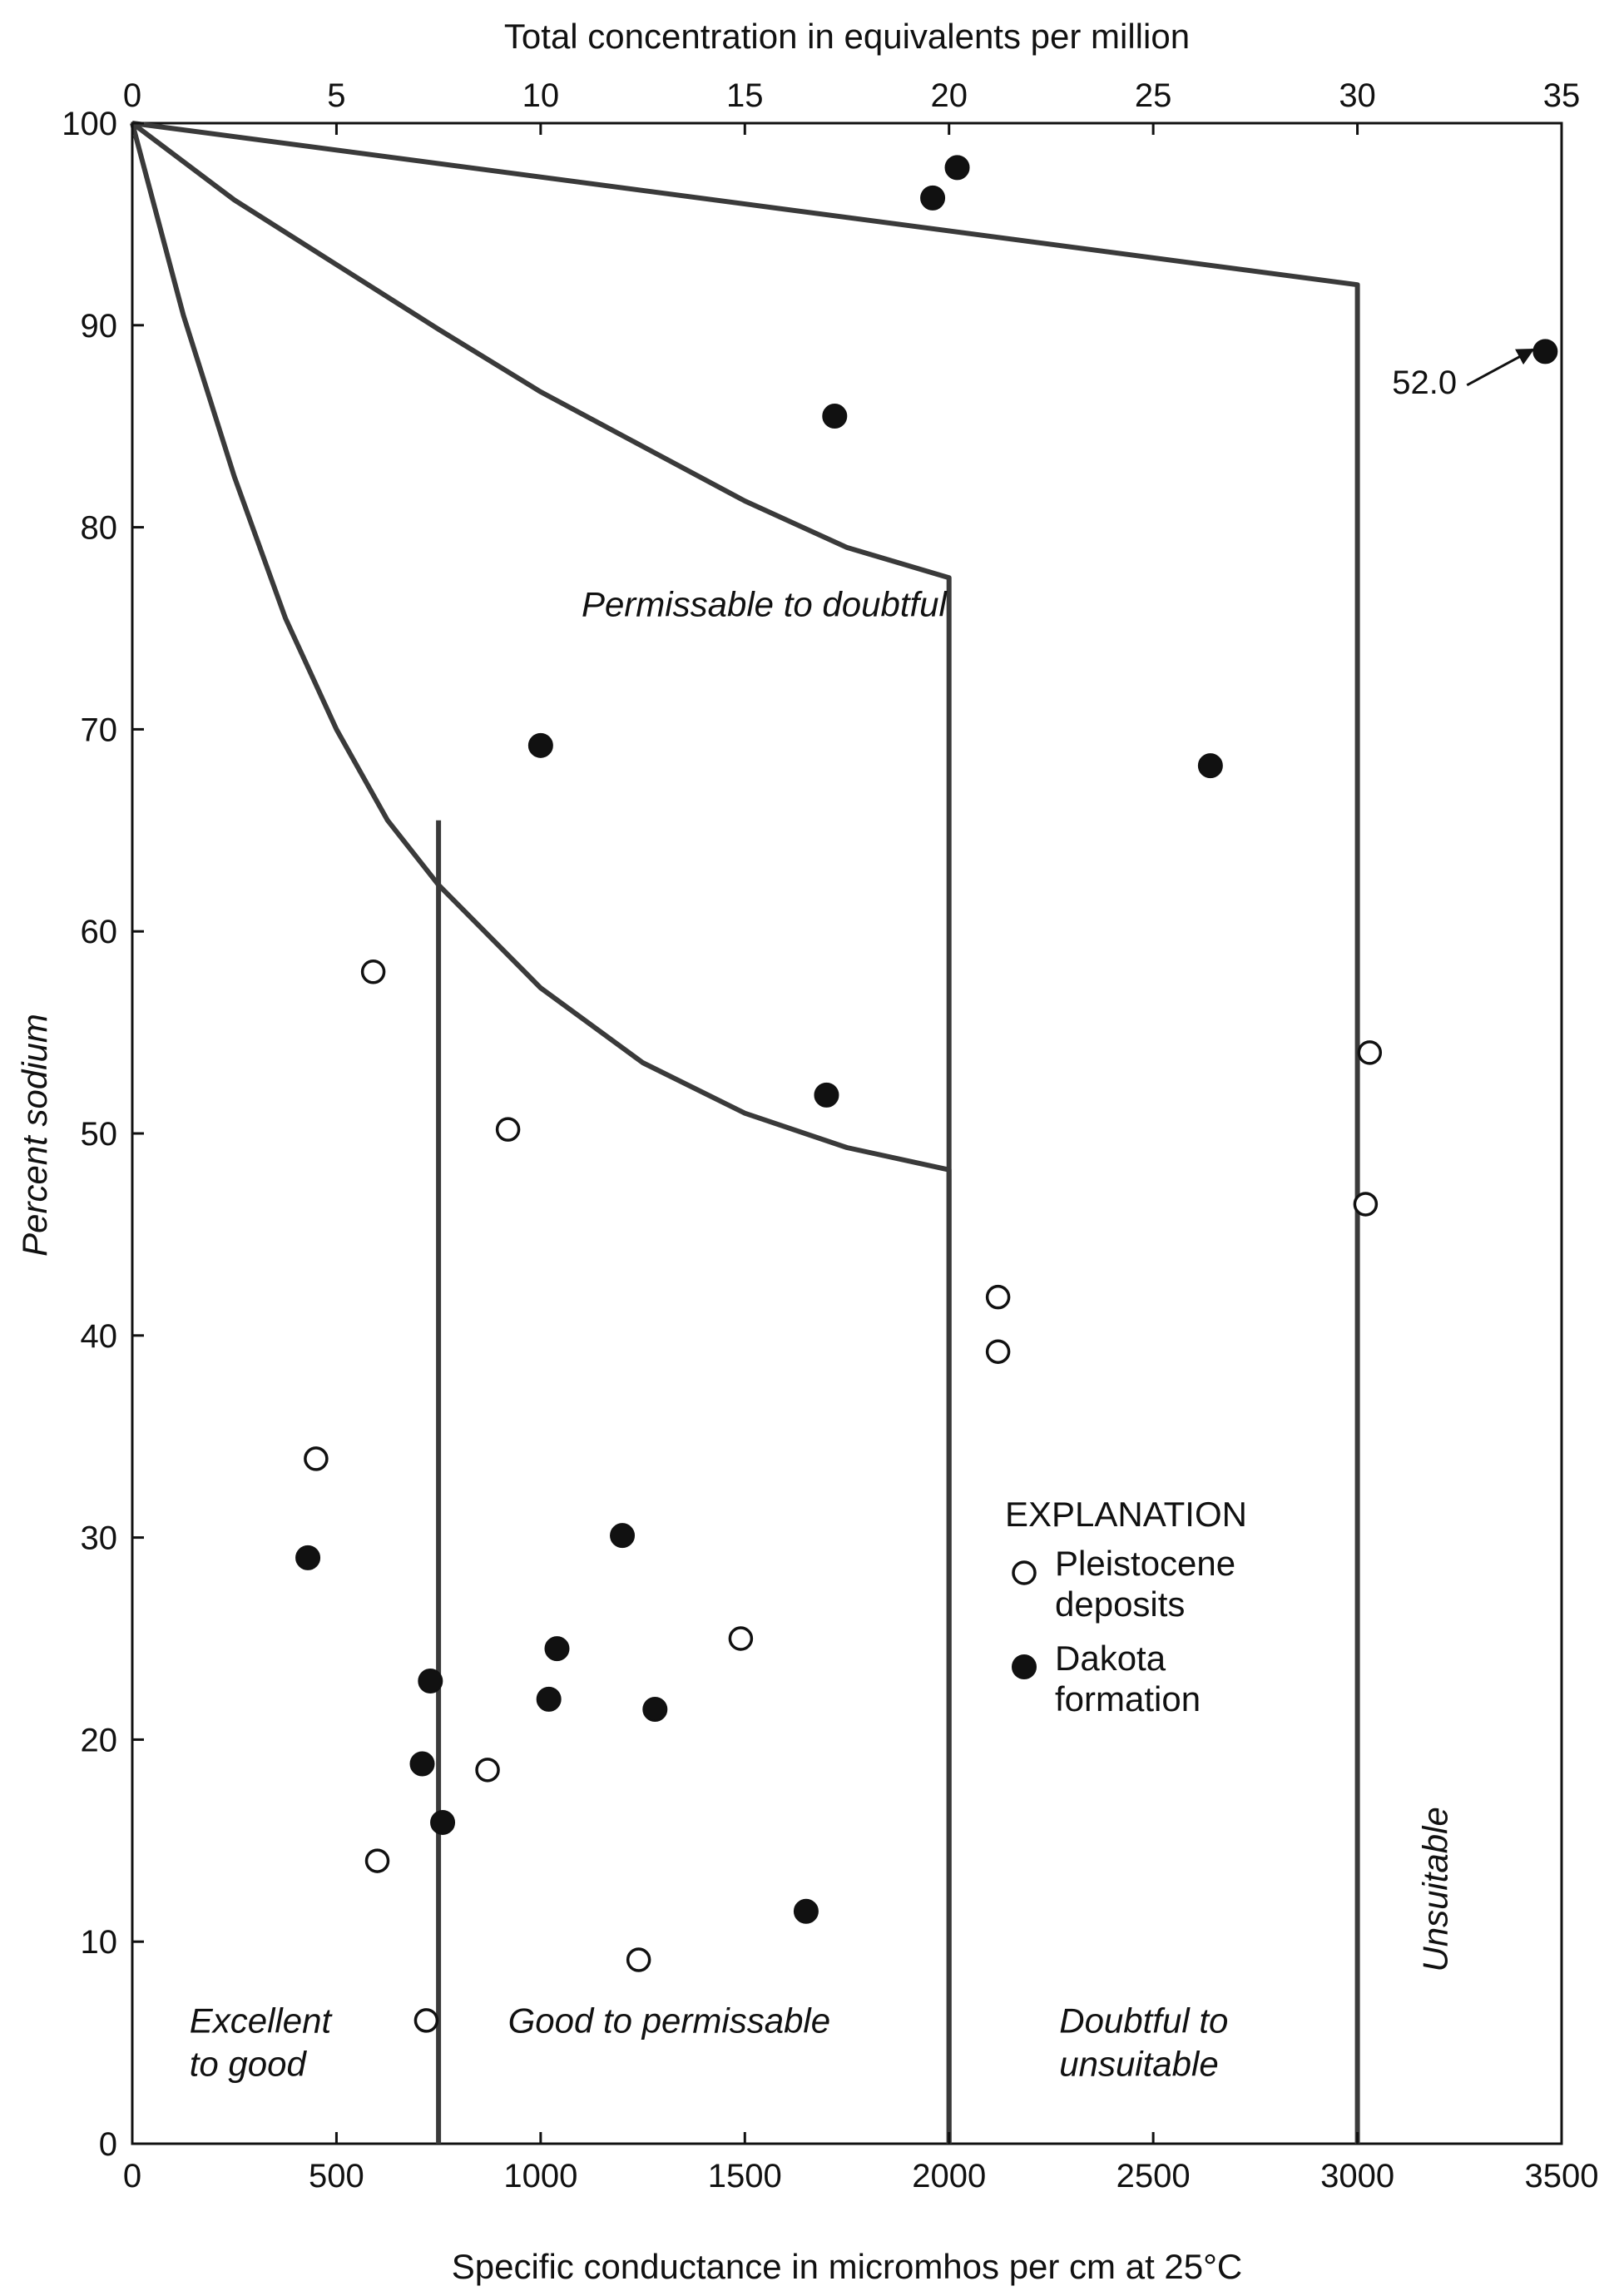 This screenshot has height=2296, width=1619. I want to click on region-label-4: Unsuitable, so click(1435, 1889).